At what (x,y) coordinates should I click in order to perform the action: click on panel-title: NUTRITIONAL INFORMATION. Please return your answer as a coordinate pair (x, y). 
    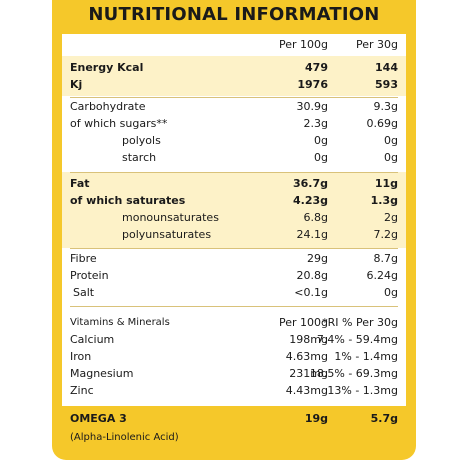
    Looking at the image, I should click on (234, 14).